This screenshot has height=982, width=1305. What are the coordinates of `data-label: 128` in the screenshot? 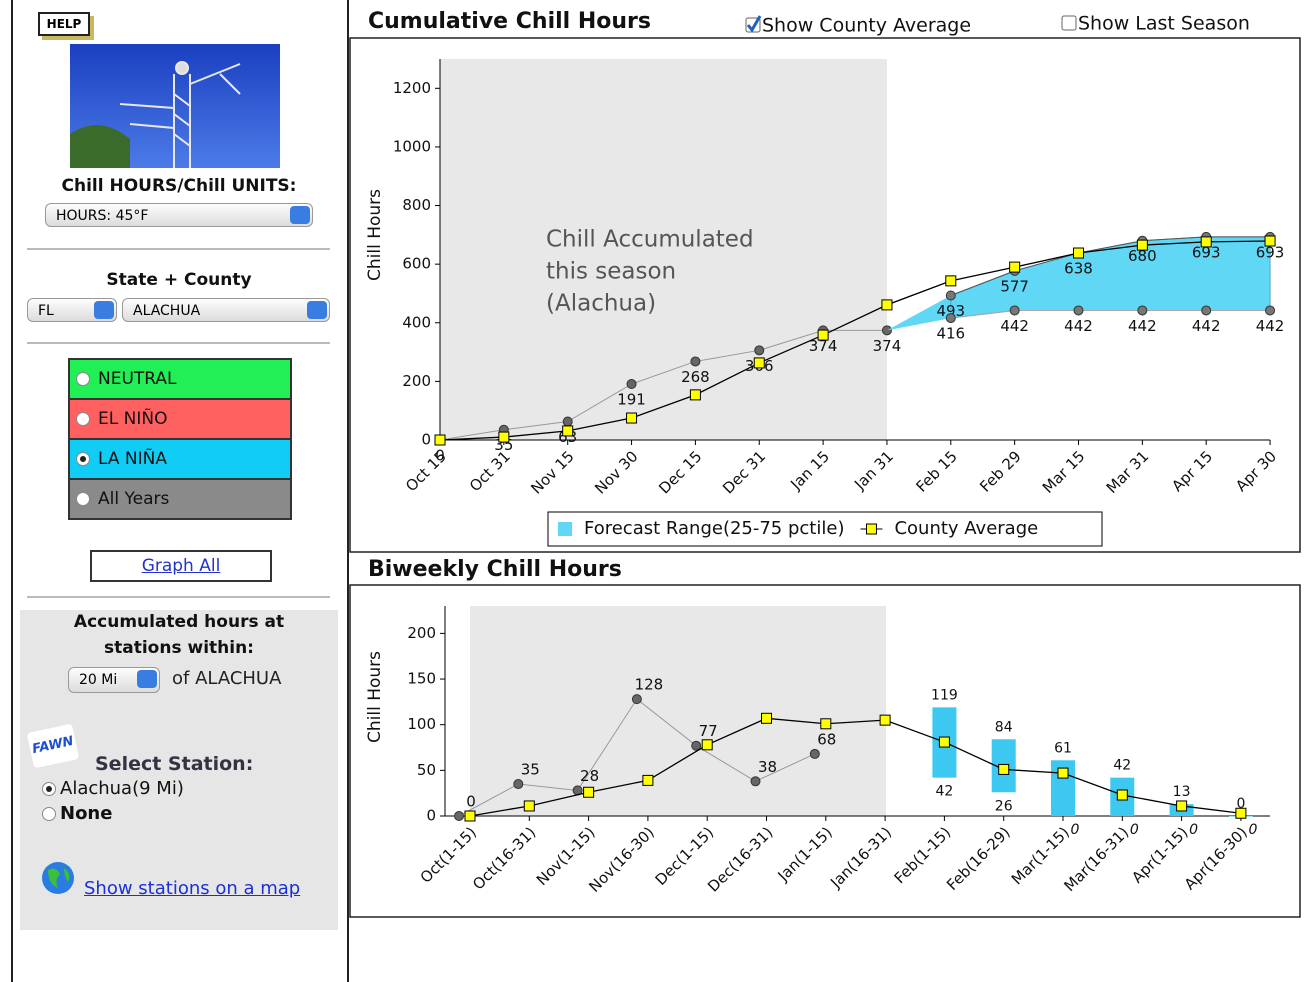 It's located at (649, 685).